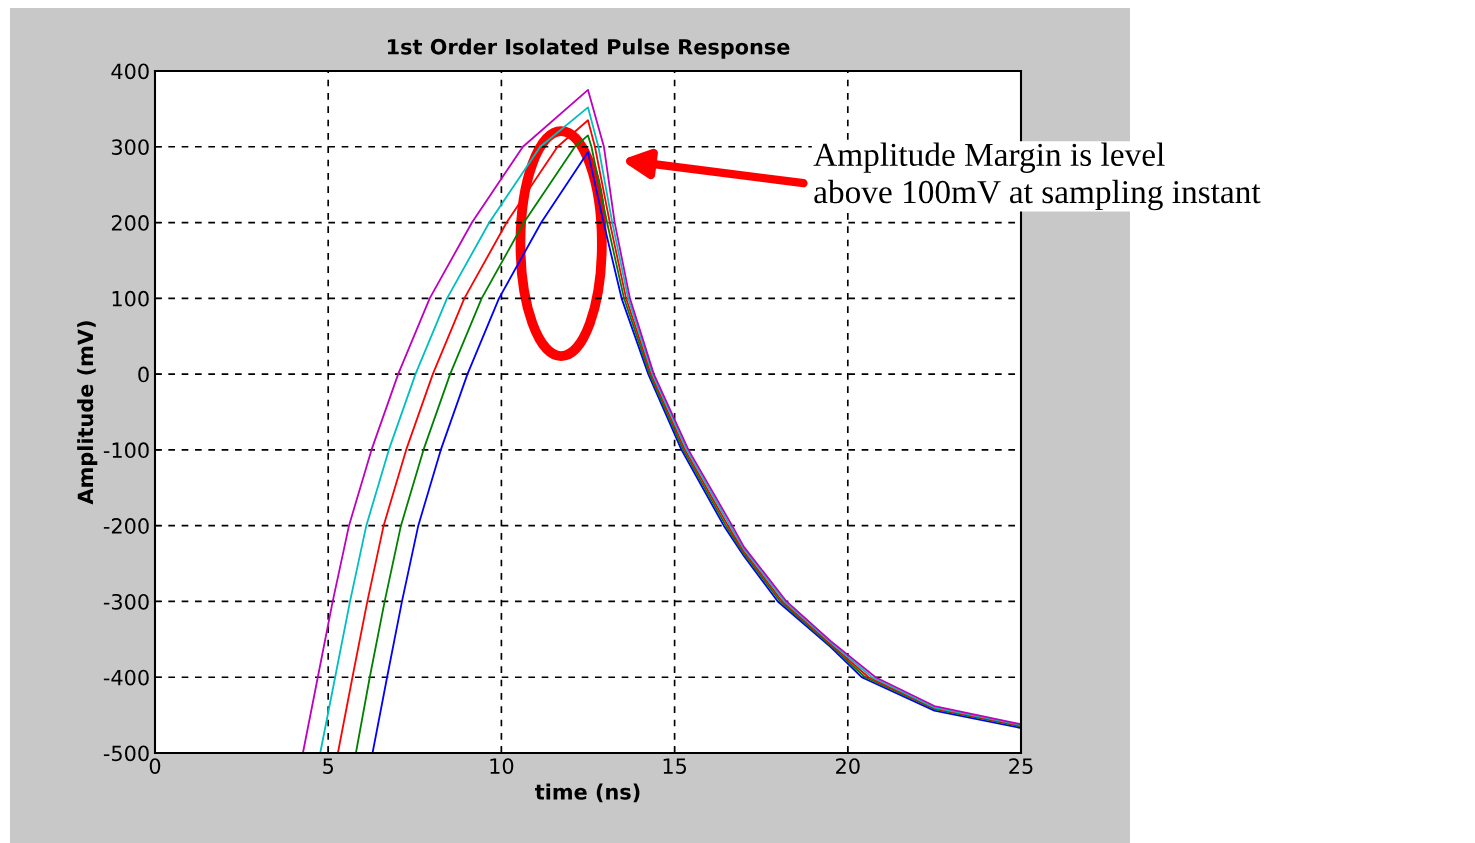 This screenshot has height=843, width=1475. What do you see at coordinates (848, 766) in the screenshot?
I see `x-tick-label: 20` at bounding box center [848, 766].